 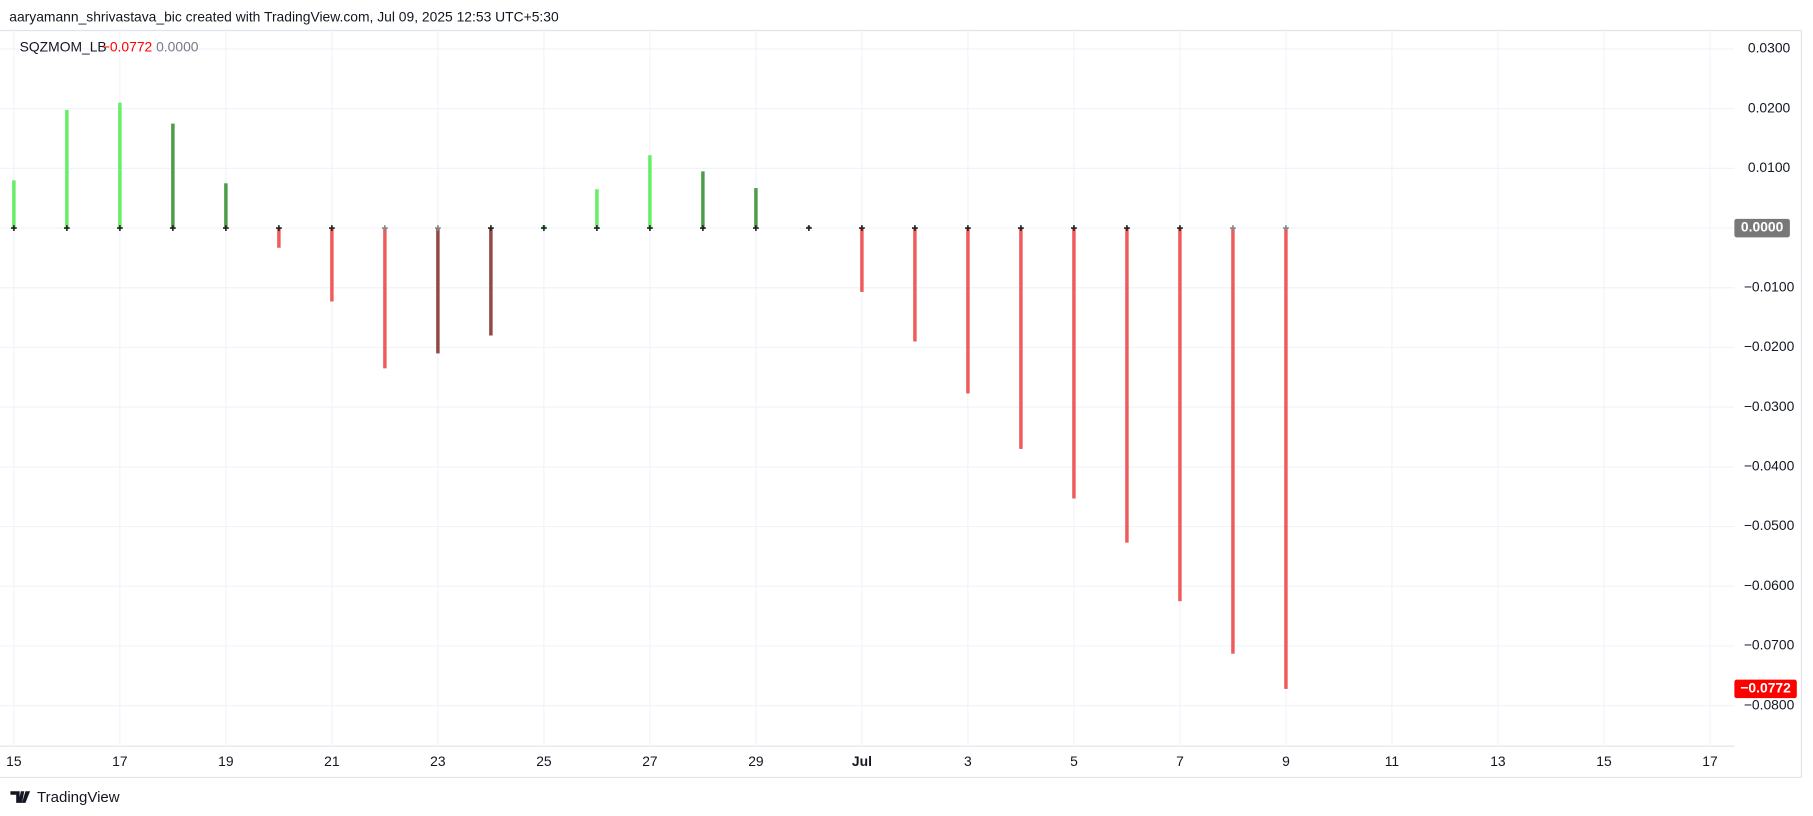 What do you see at coordinates (226, 761) in the screenshot?
I see `x-tick-label: 19` at bounding box center [226, 761].